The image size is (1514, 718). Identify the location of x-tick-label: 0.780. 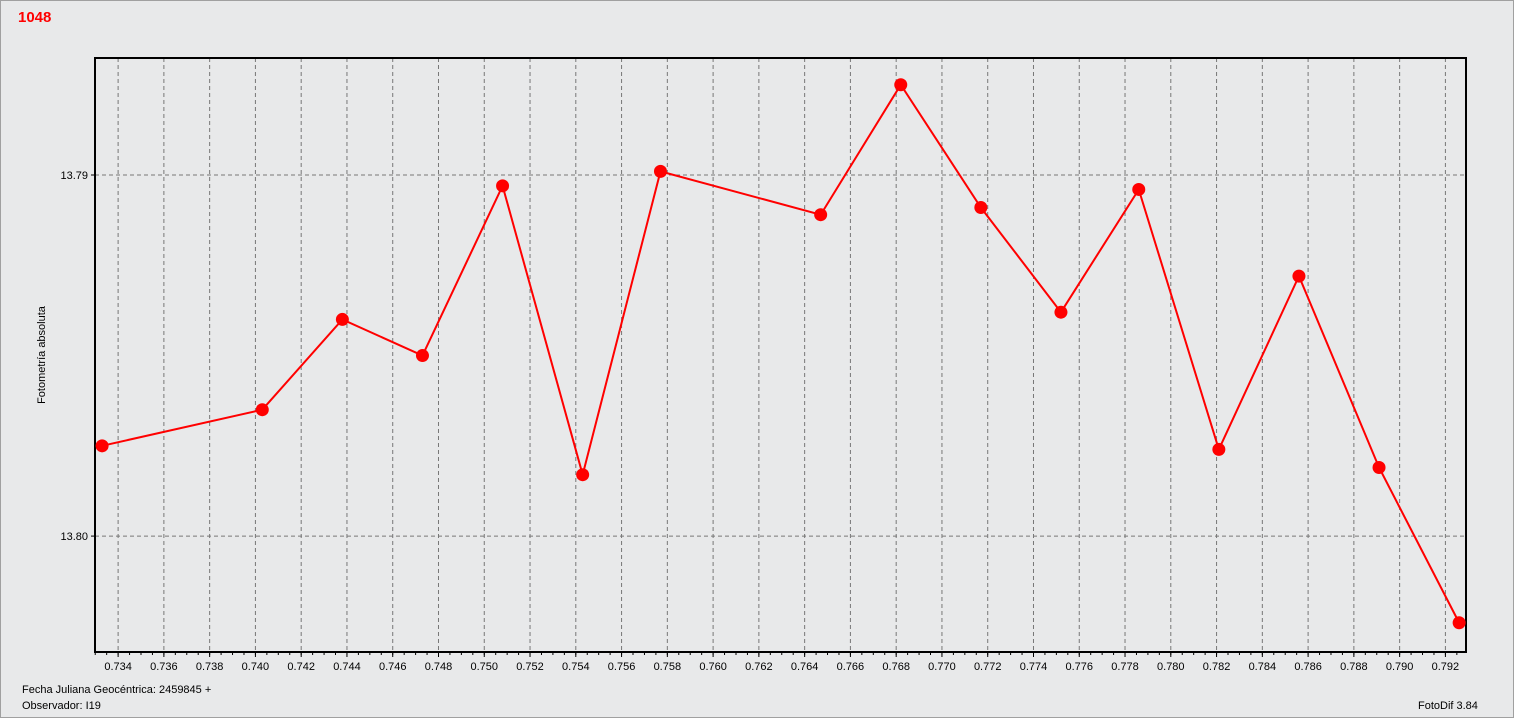
(1171, 667).